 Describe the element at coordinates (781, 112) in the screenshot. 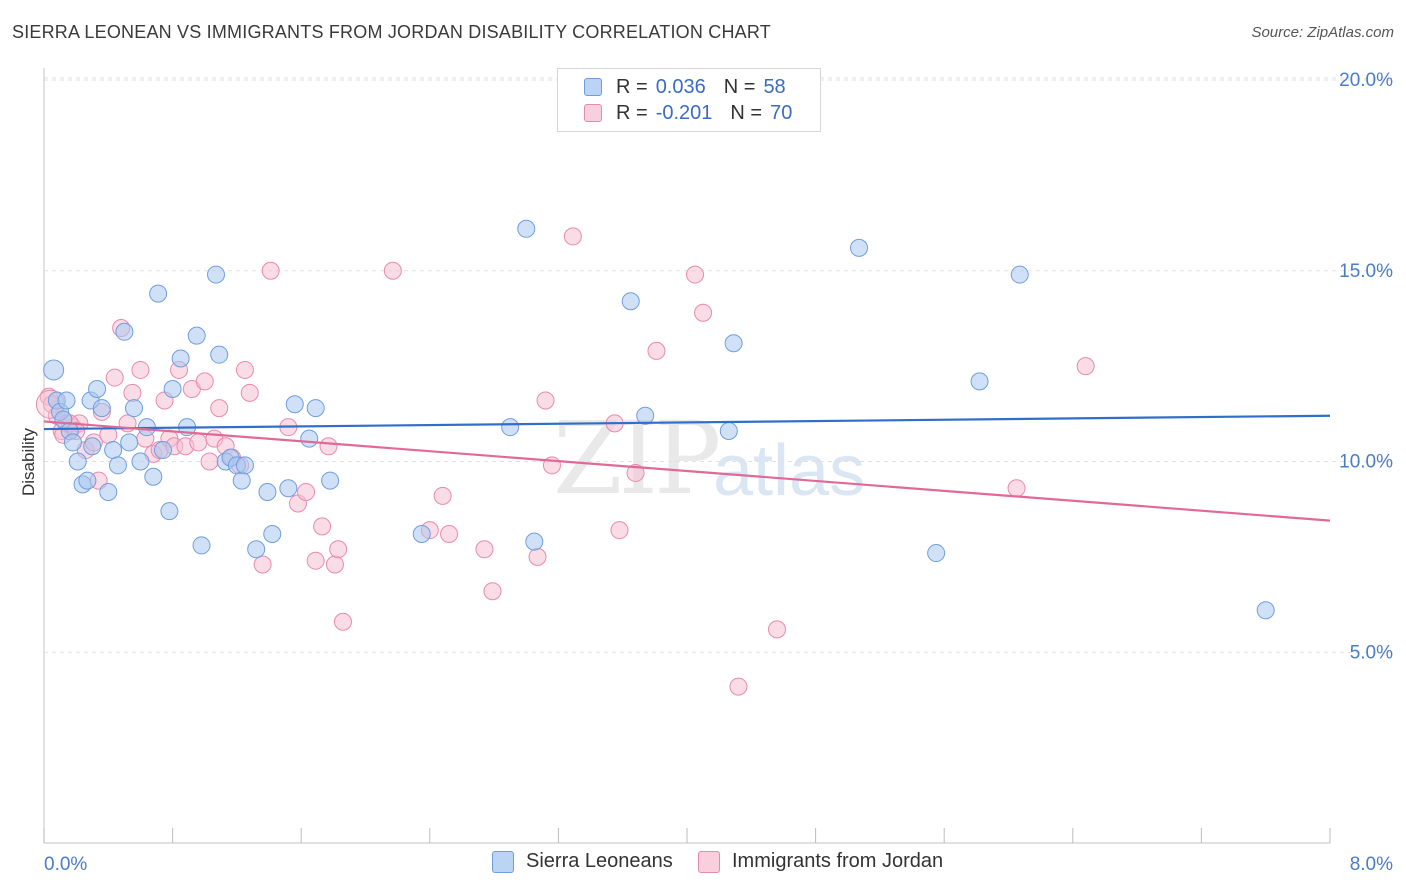

I see `legend-n-value: 70` at that location.